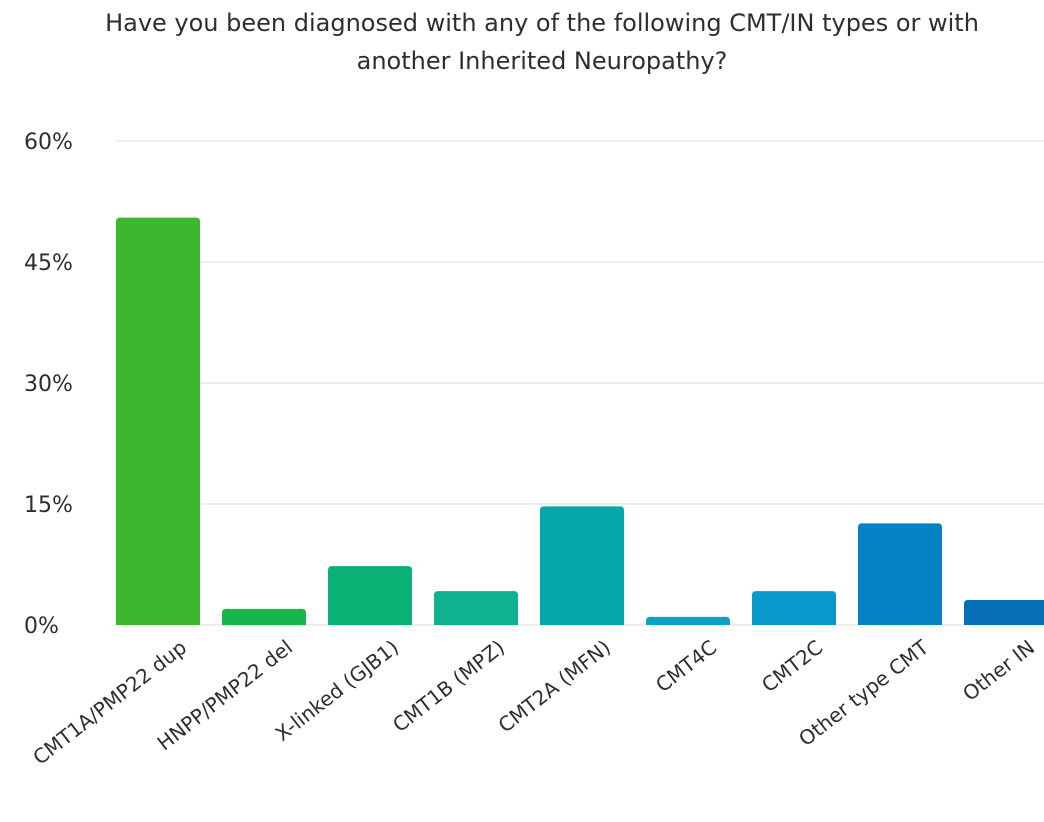 The height and width of the screenshot is (822, 1044). I want to click on x-category-label: CMT2C, so click(792, 666).